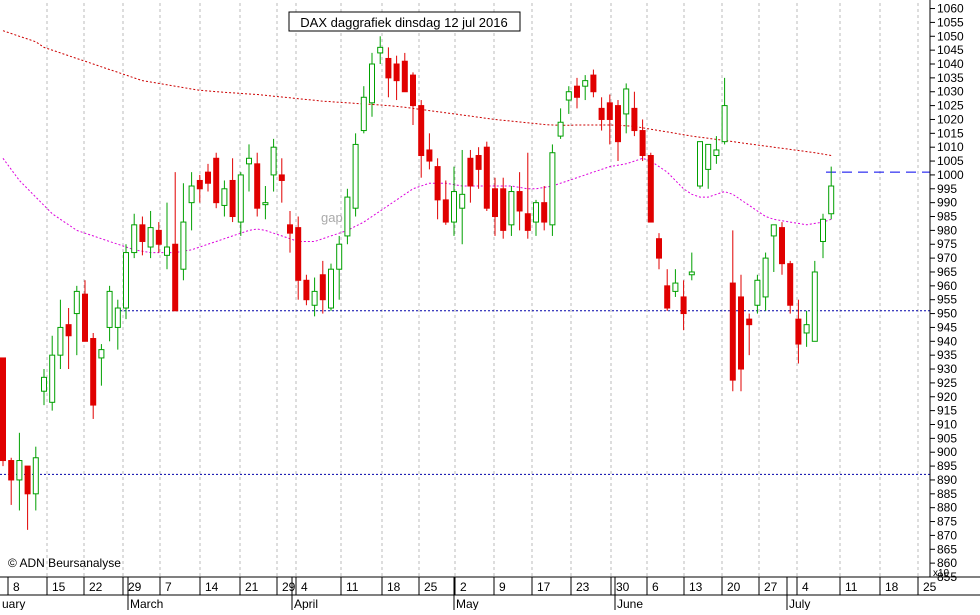 The height and width of the screenshot is (615, 980). Describe the element at coordinates (799, 603) in the screenshot. I see `month-label: July` at that location.